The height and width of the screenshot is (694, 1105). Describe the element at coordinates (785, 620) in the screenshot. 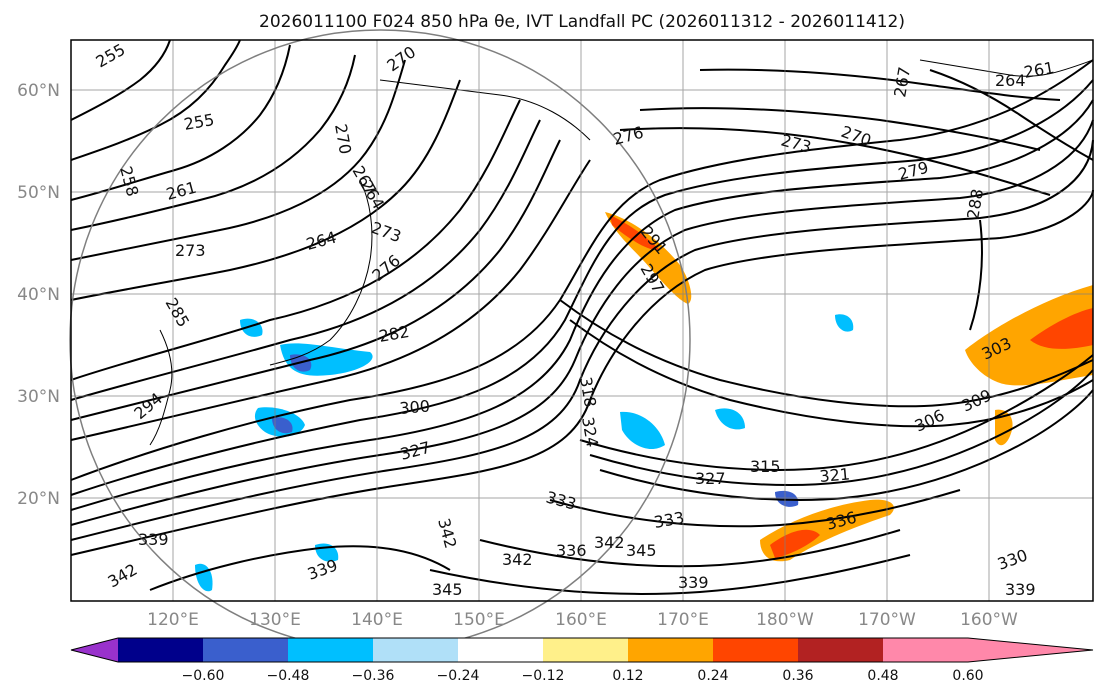

I see `lon-label-180w: 180°W` at that location.